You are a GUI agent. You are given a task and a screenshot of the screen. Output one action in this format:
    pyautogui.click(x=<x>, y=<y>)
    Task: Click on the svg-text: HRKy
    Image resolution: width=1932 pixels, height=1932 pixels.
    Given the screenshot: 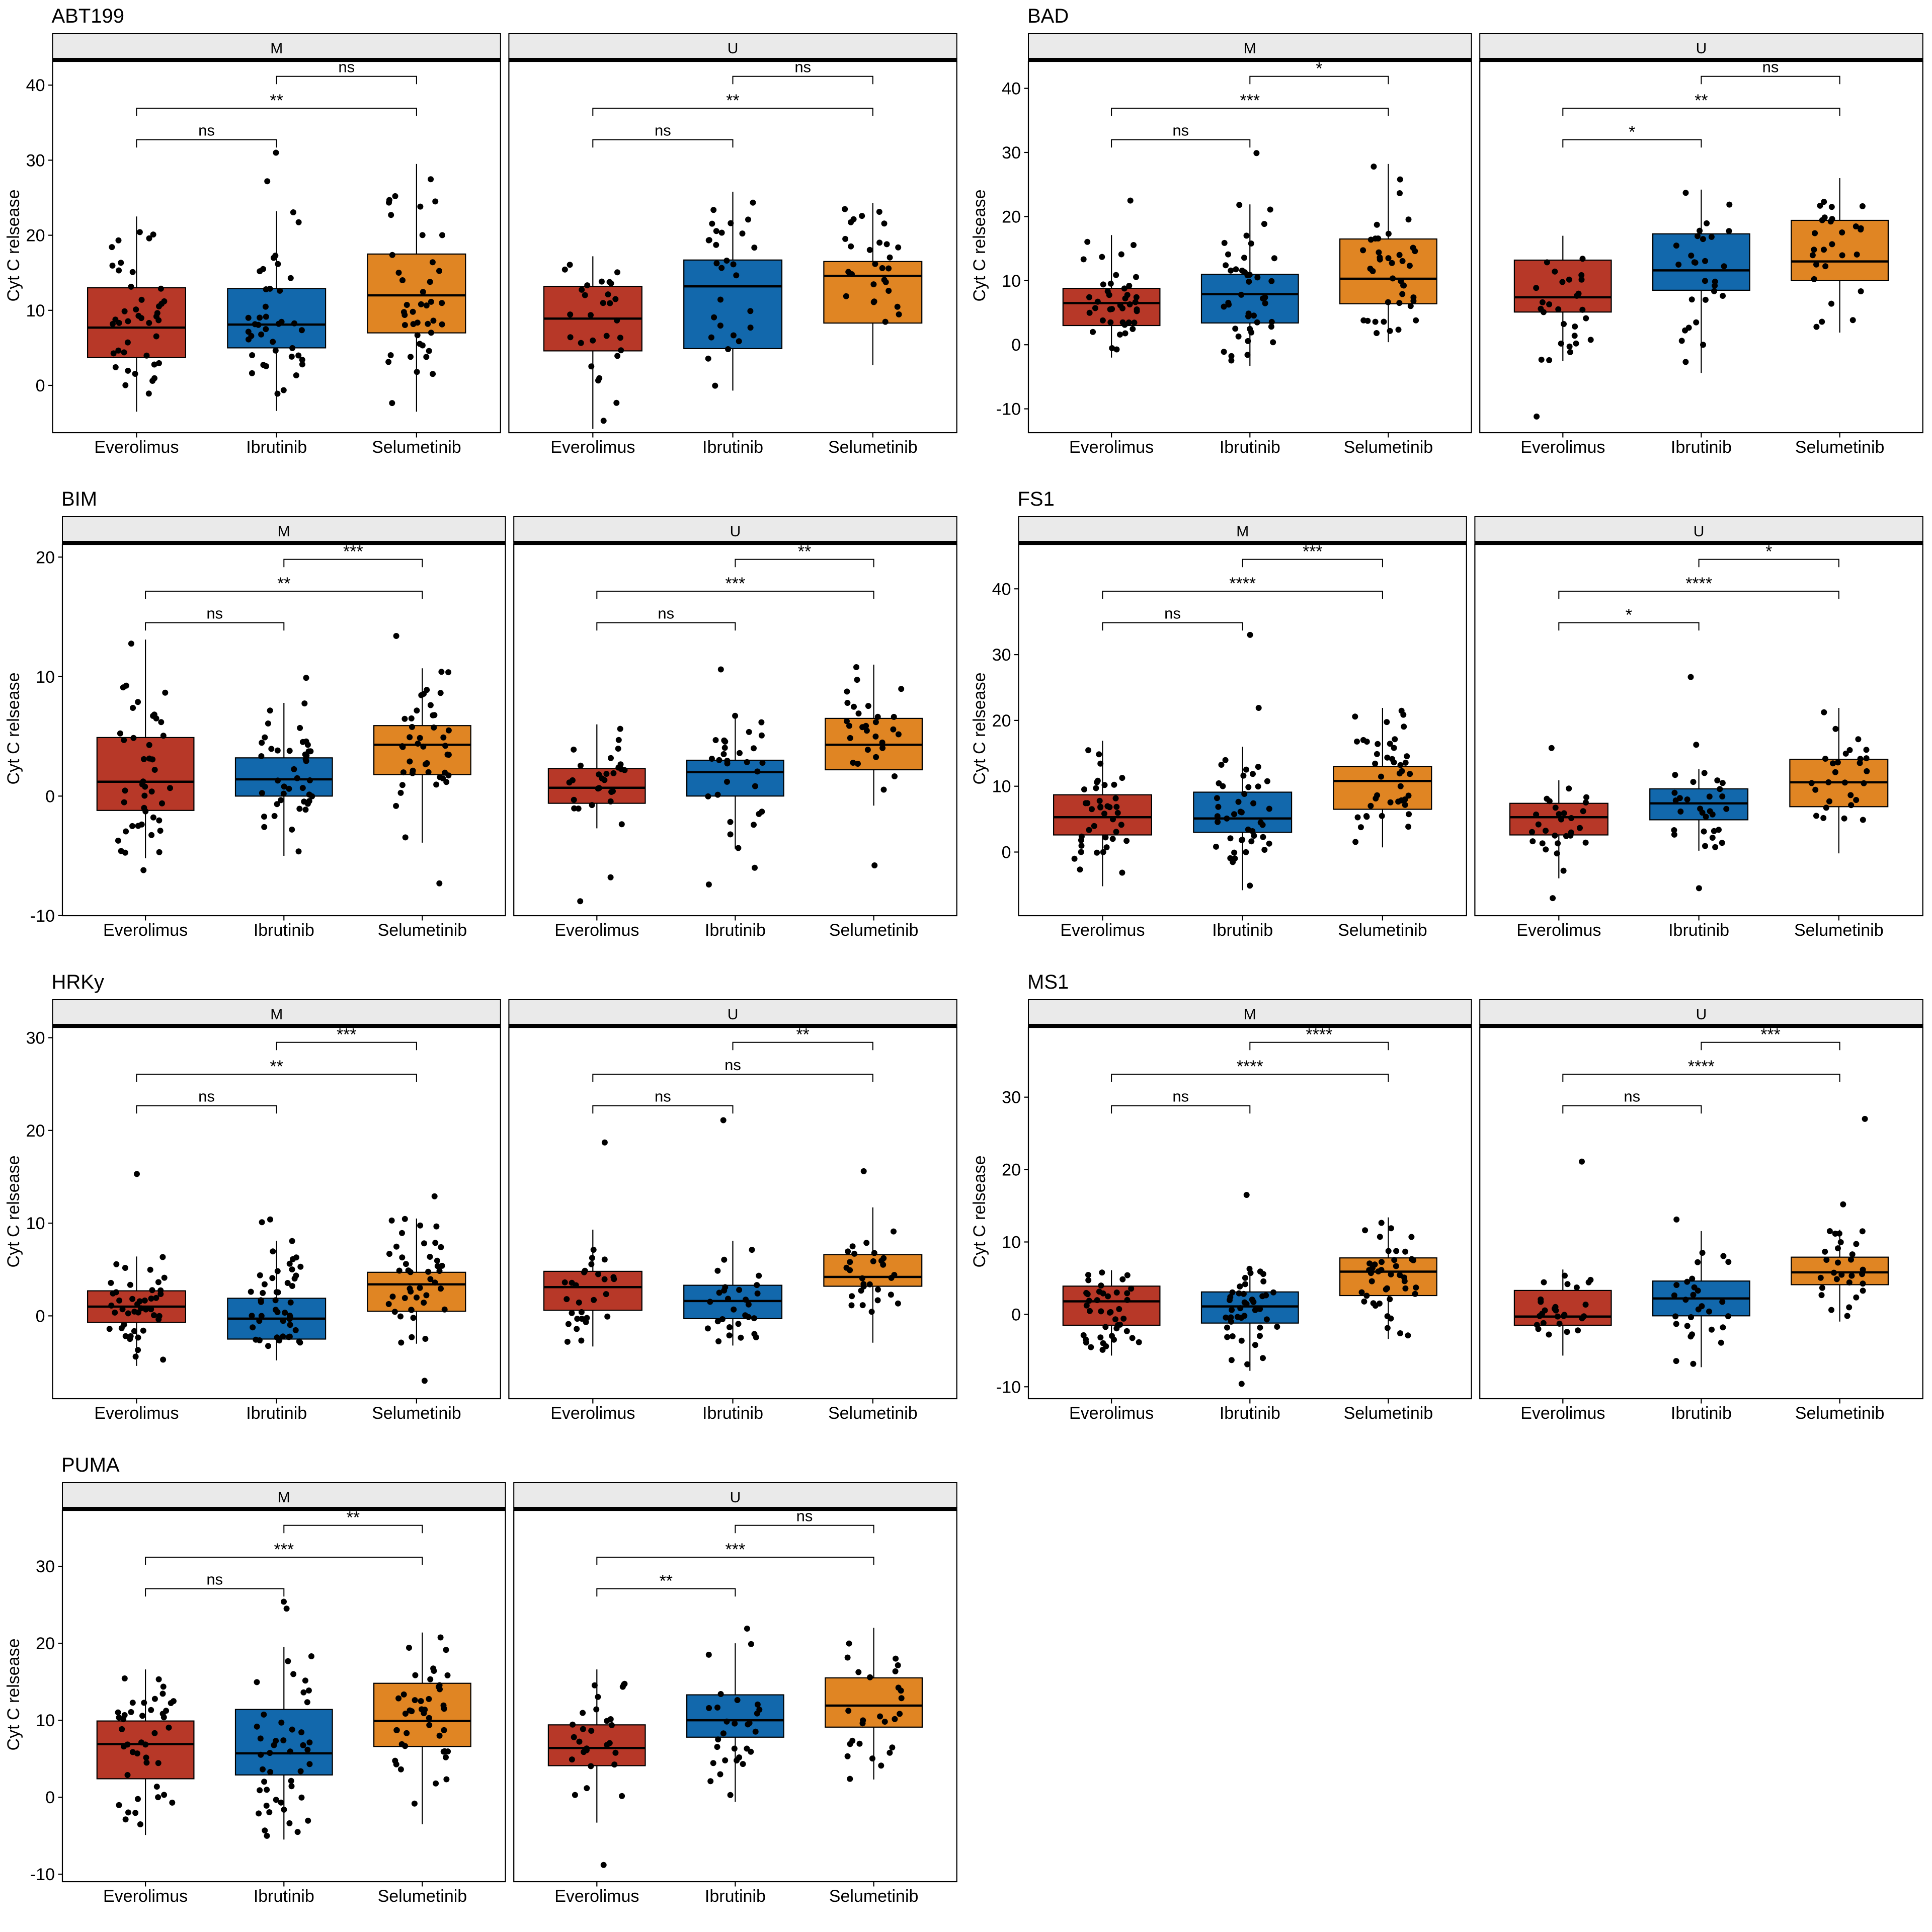 What is the action you would take?
    pyautogui.click(x=78, y=982)
    